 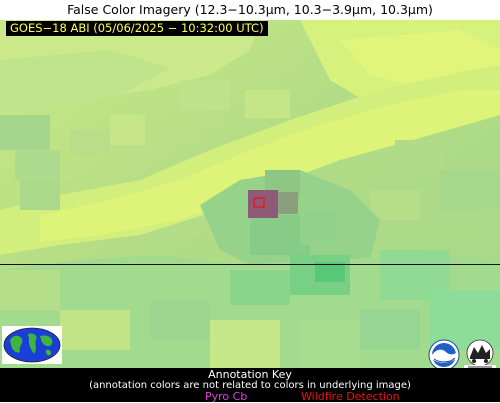 I want to click on annotation-key-items: Pyro Cb Wildfire Detection, so click(x=250, y=396).